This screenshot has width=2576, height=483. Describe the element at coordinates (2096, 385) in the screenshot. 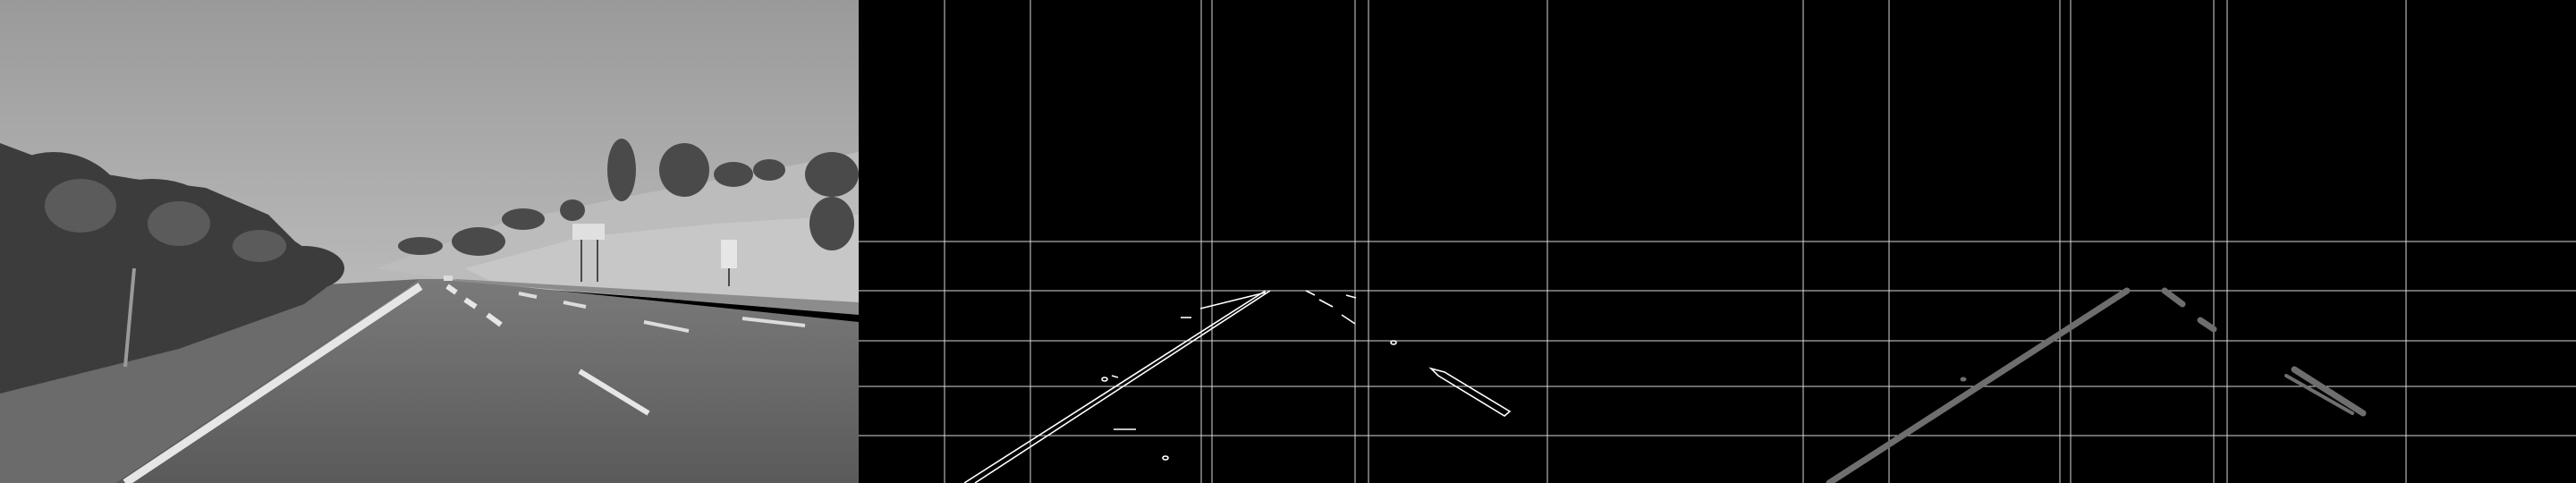

I see `hough-lines` at that location.